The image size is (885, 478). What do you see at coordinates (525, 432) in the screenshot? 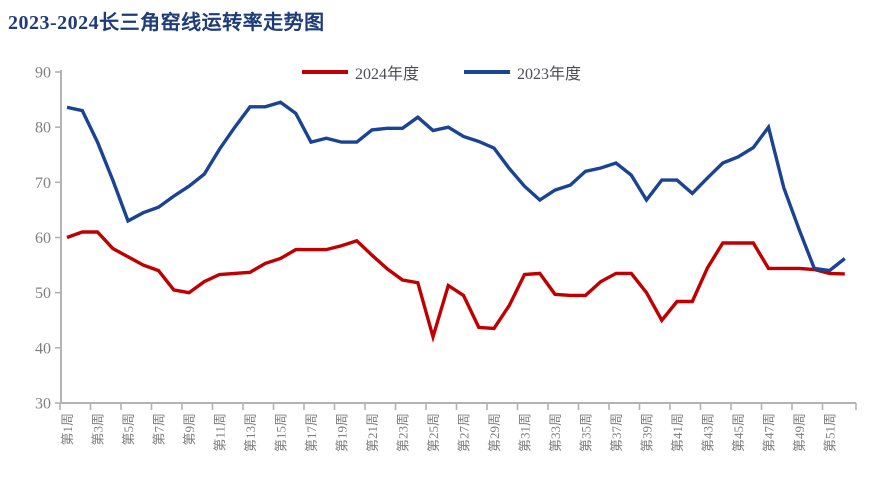
I see `x-tick-label: 第31周` at bounding box center [525, 432].